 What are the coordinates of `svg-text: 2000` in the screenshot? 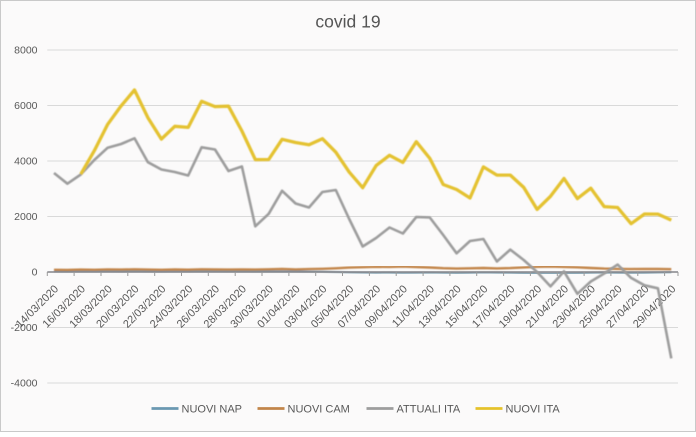 It's located at (26, 217).